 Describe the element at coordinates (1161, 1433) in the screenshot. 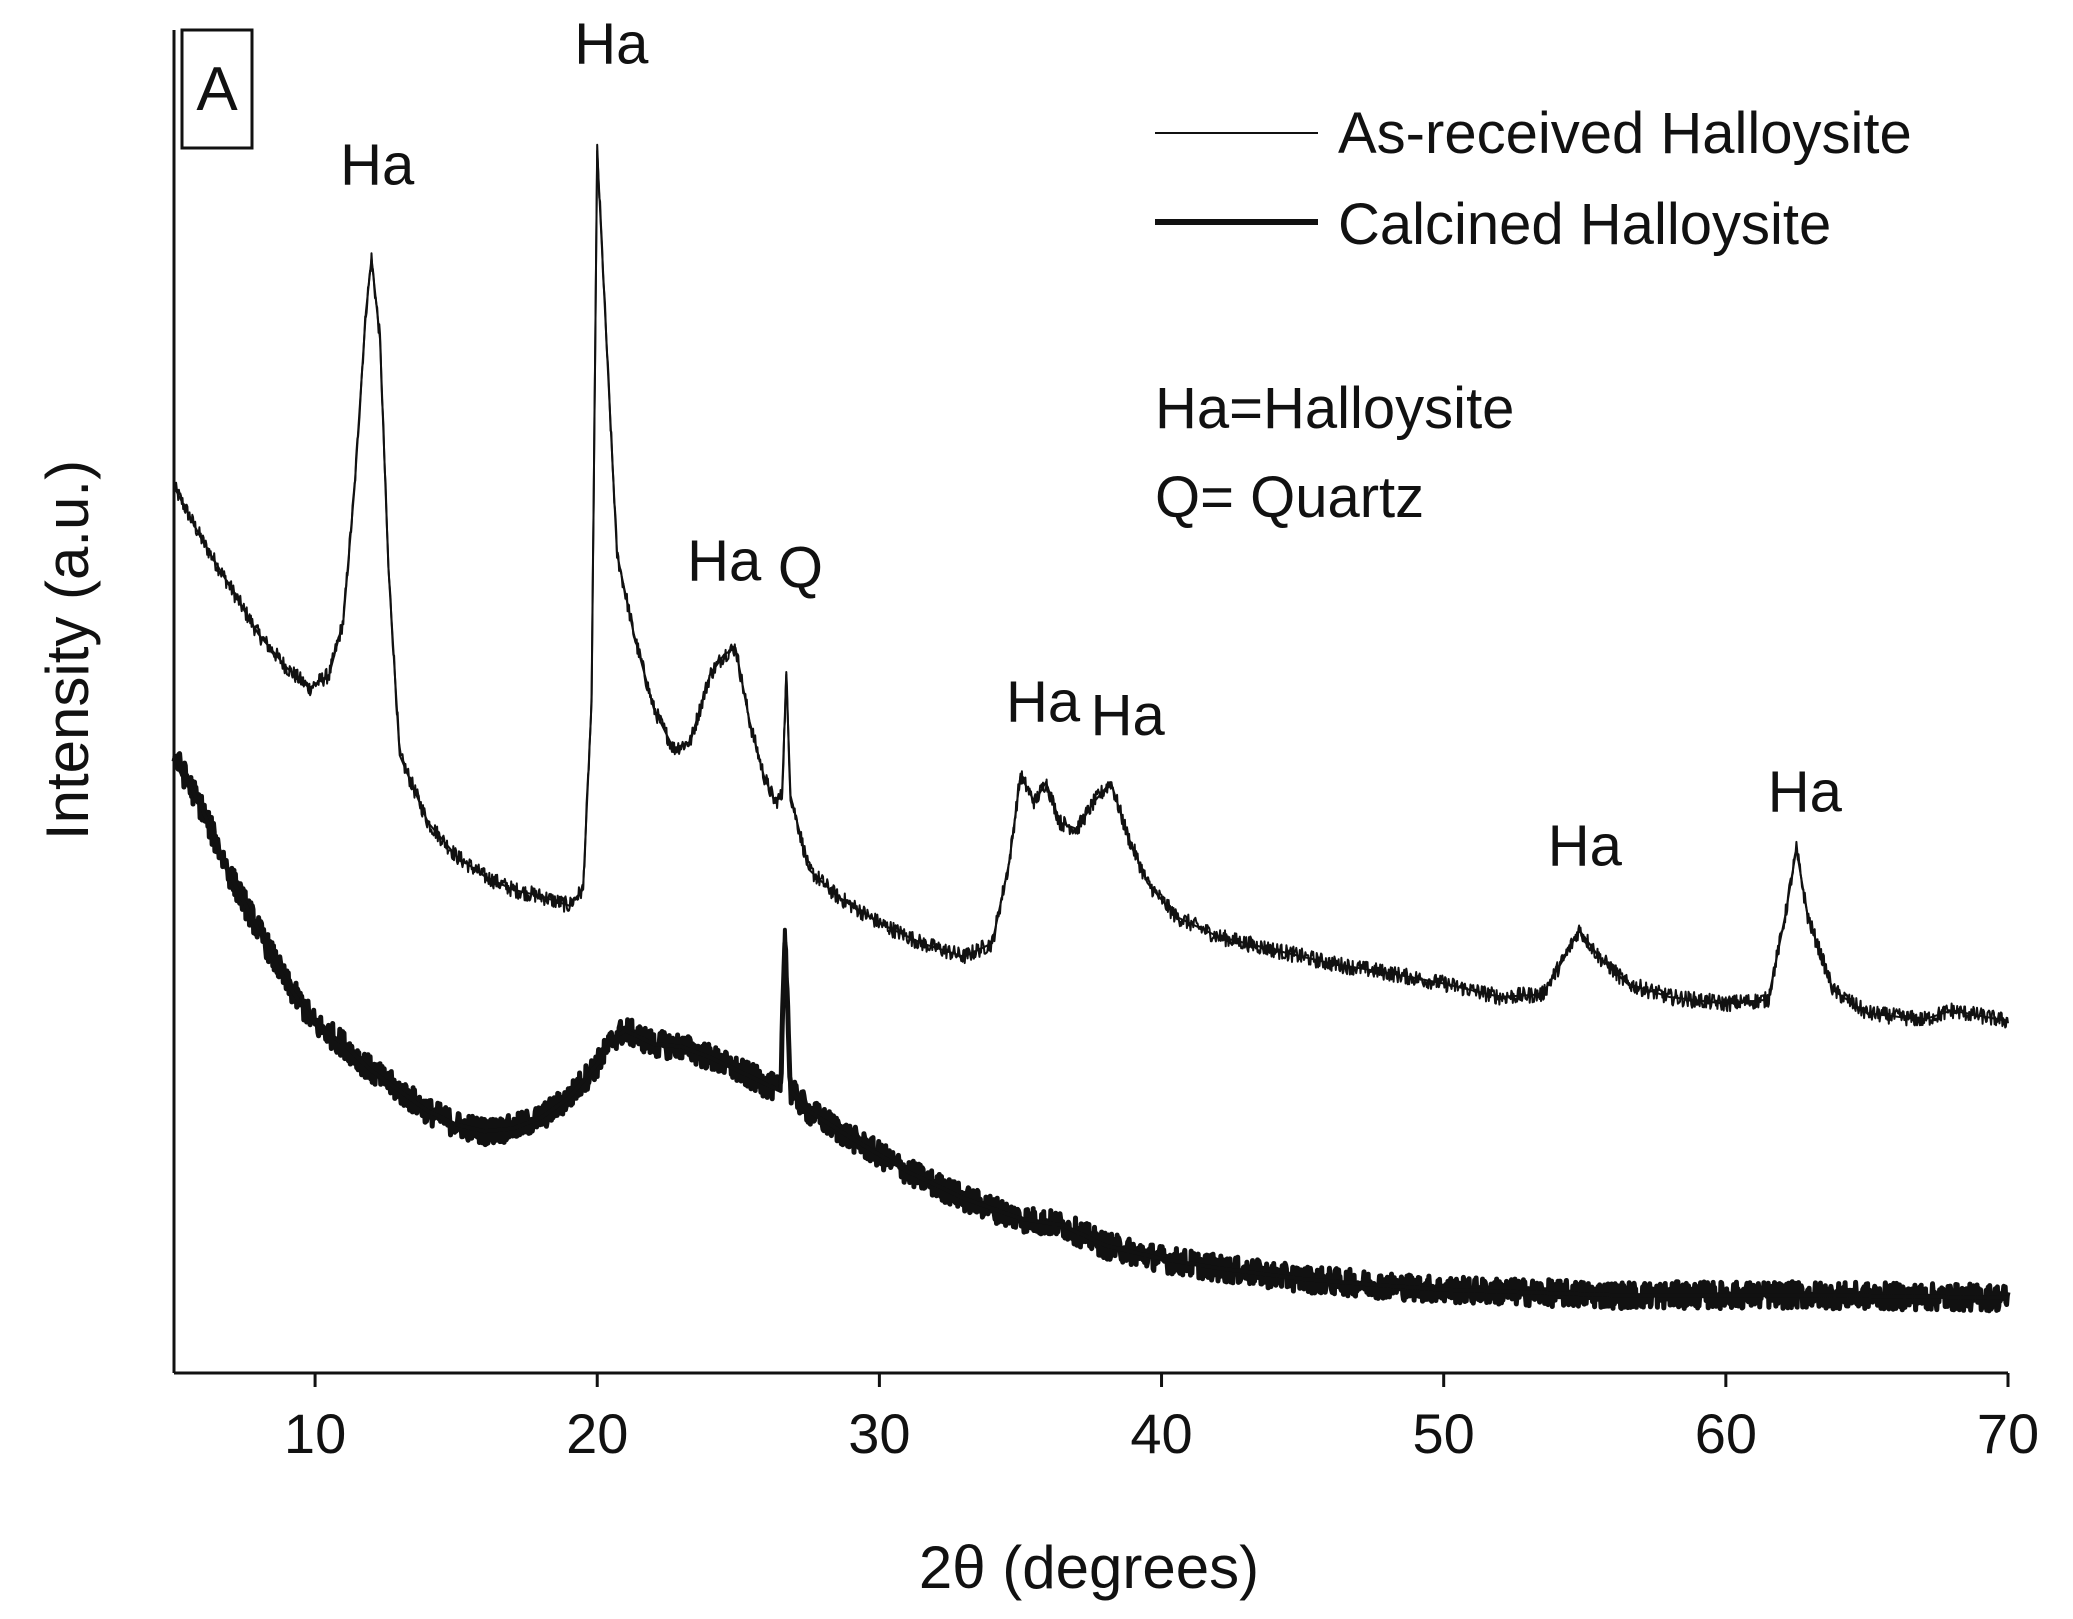

I see `x-tick-label-40: 40` at that location.